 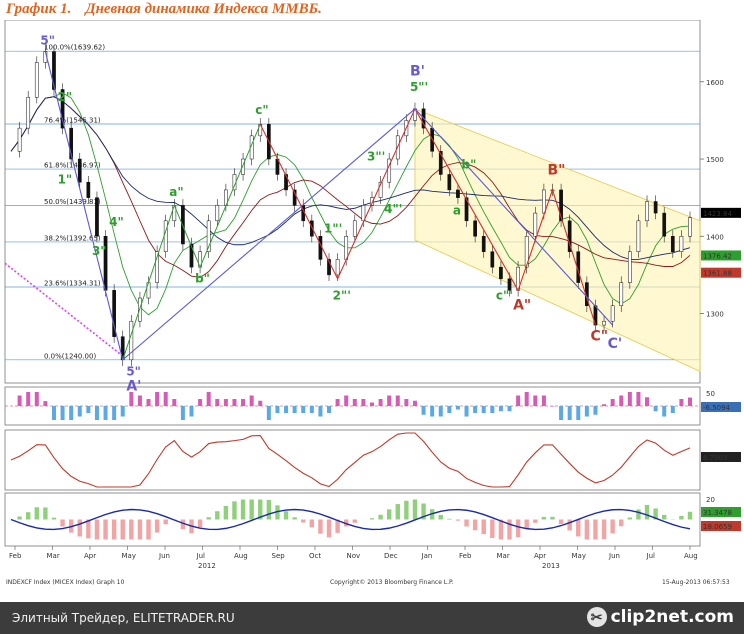 I want to click on y-tick-label-3: 1600, so click(x=715, y=83).